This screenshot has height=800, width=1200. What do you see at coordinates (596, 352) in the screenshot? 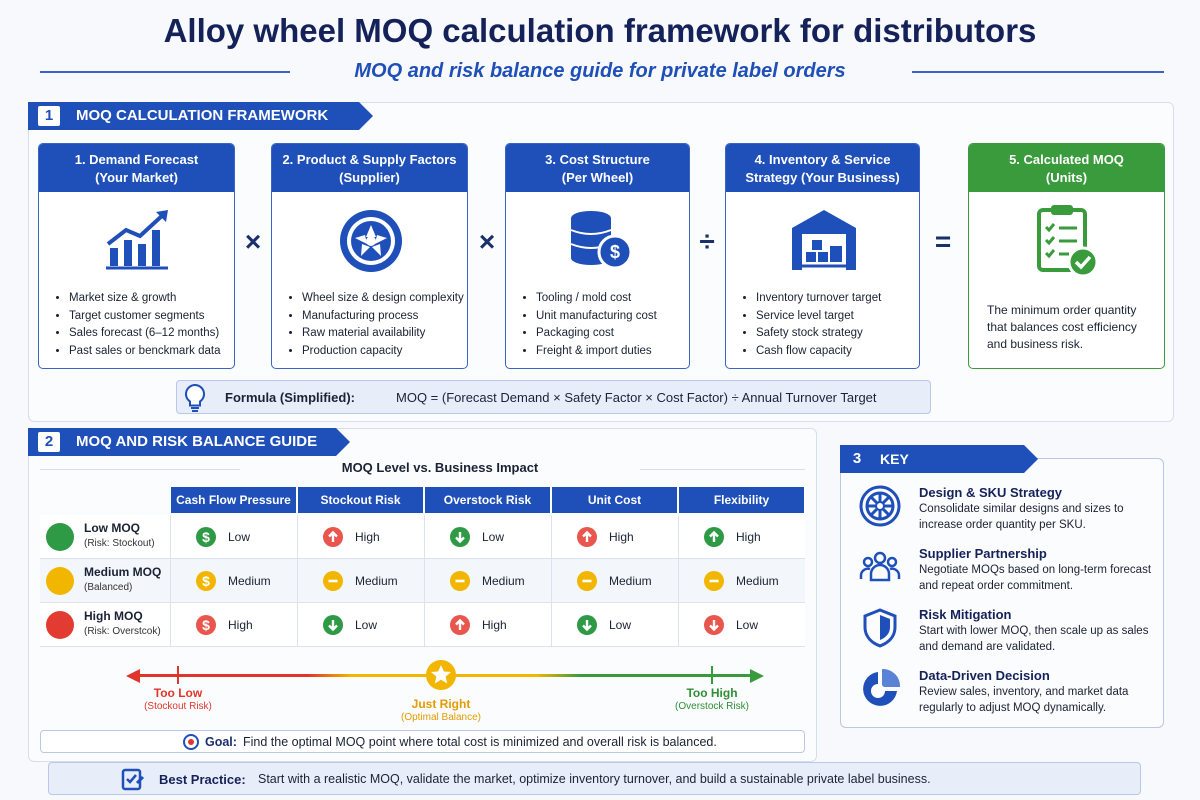
I see `card-item: Freight & import duties` at bounding box center [596, 352].